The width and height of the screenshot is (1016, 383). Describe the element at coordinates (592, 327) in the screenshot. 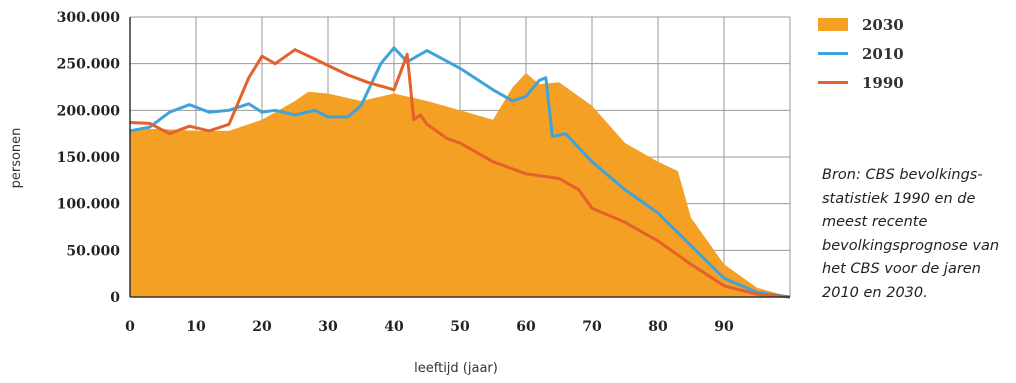

I see `x-tick-label: 70` at that location.